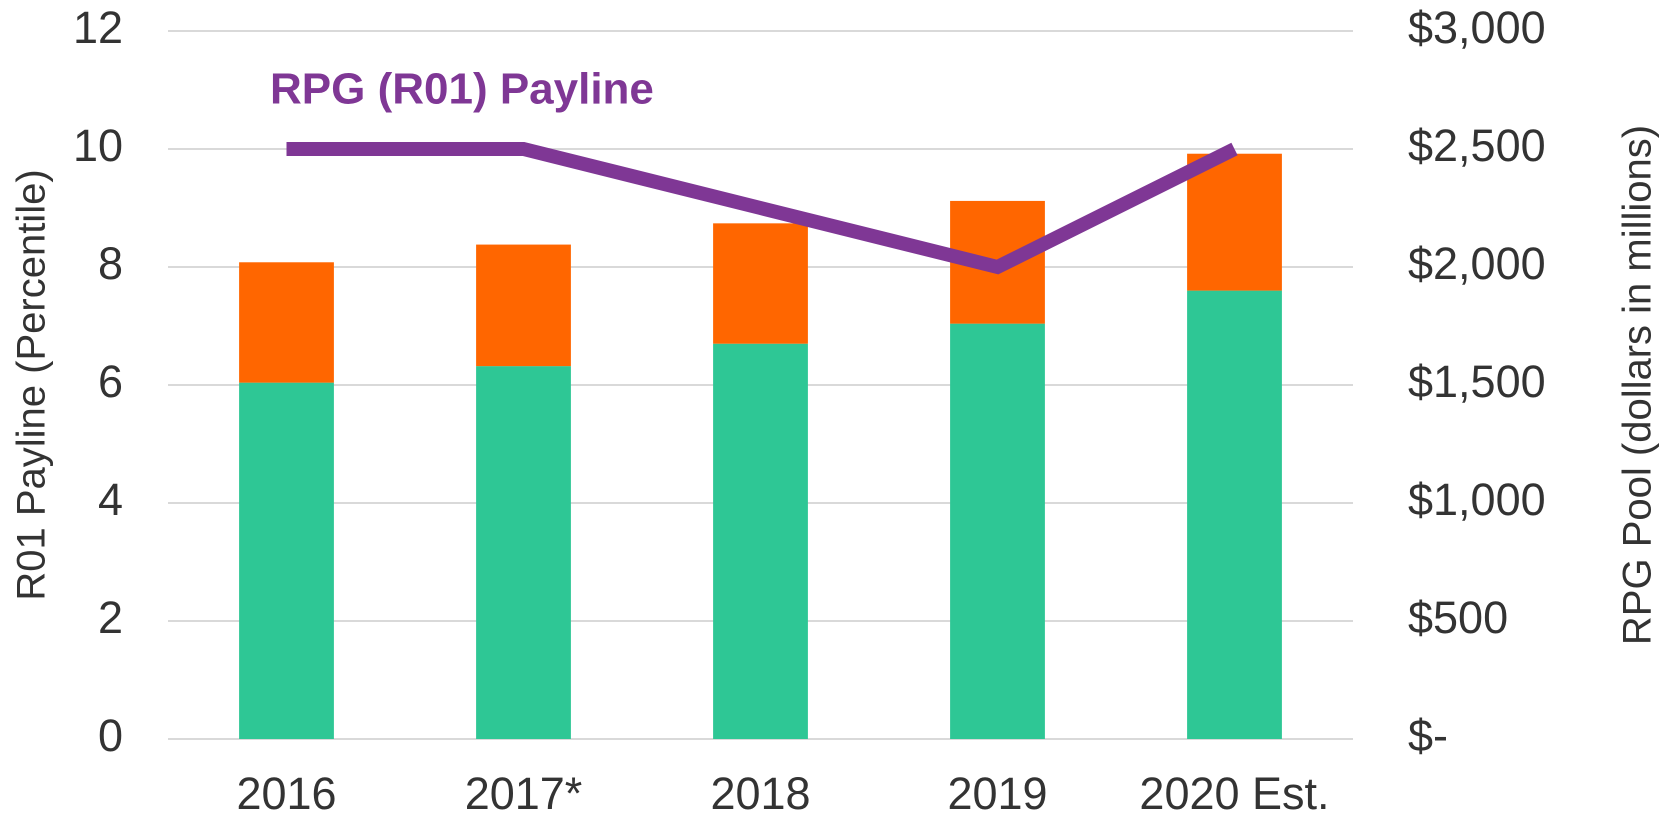 Image resolution: width=1673 pixels, height=818 pixels. I want to click on y2-tick-label: $3,000, so click(1477, 27).